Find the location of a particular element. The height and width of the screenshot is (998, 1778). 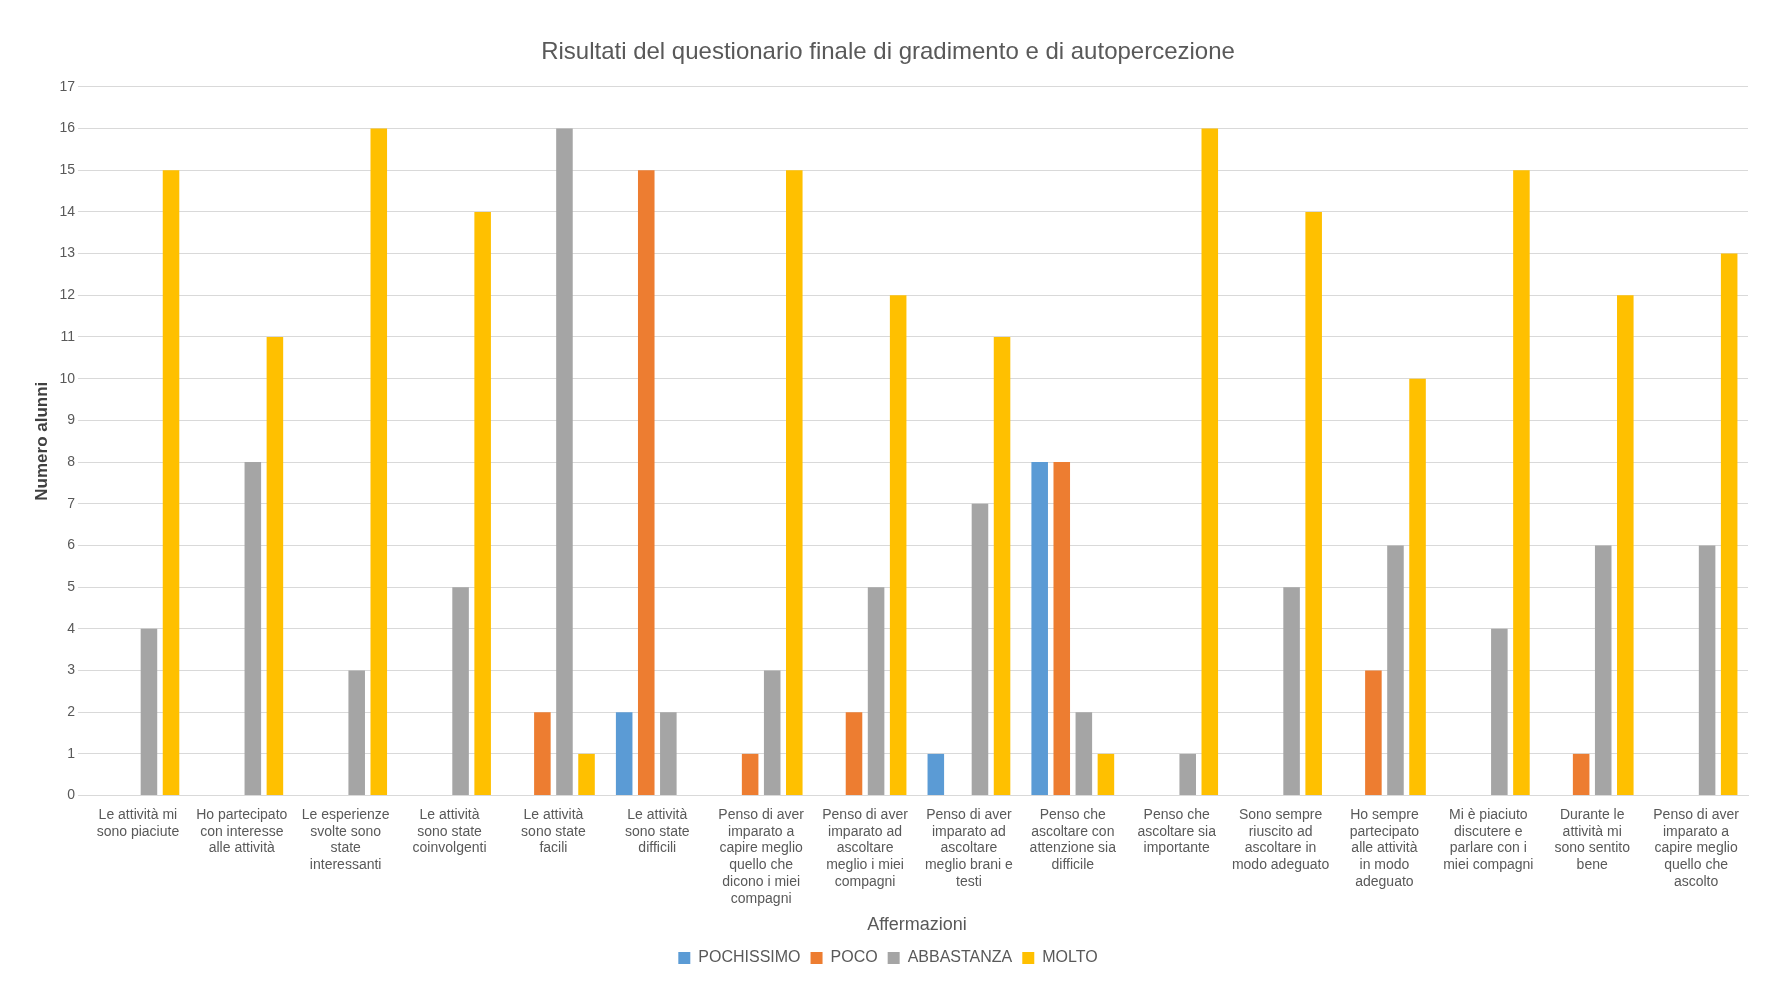

x-tick-label: Le attività sono state facili is located at coordinates (553, 830).